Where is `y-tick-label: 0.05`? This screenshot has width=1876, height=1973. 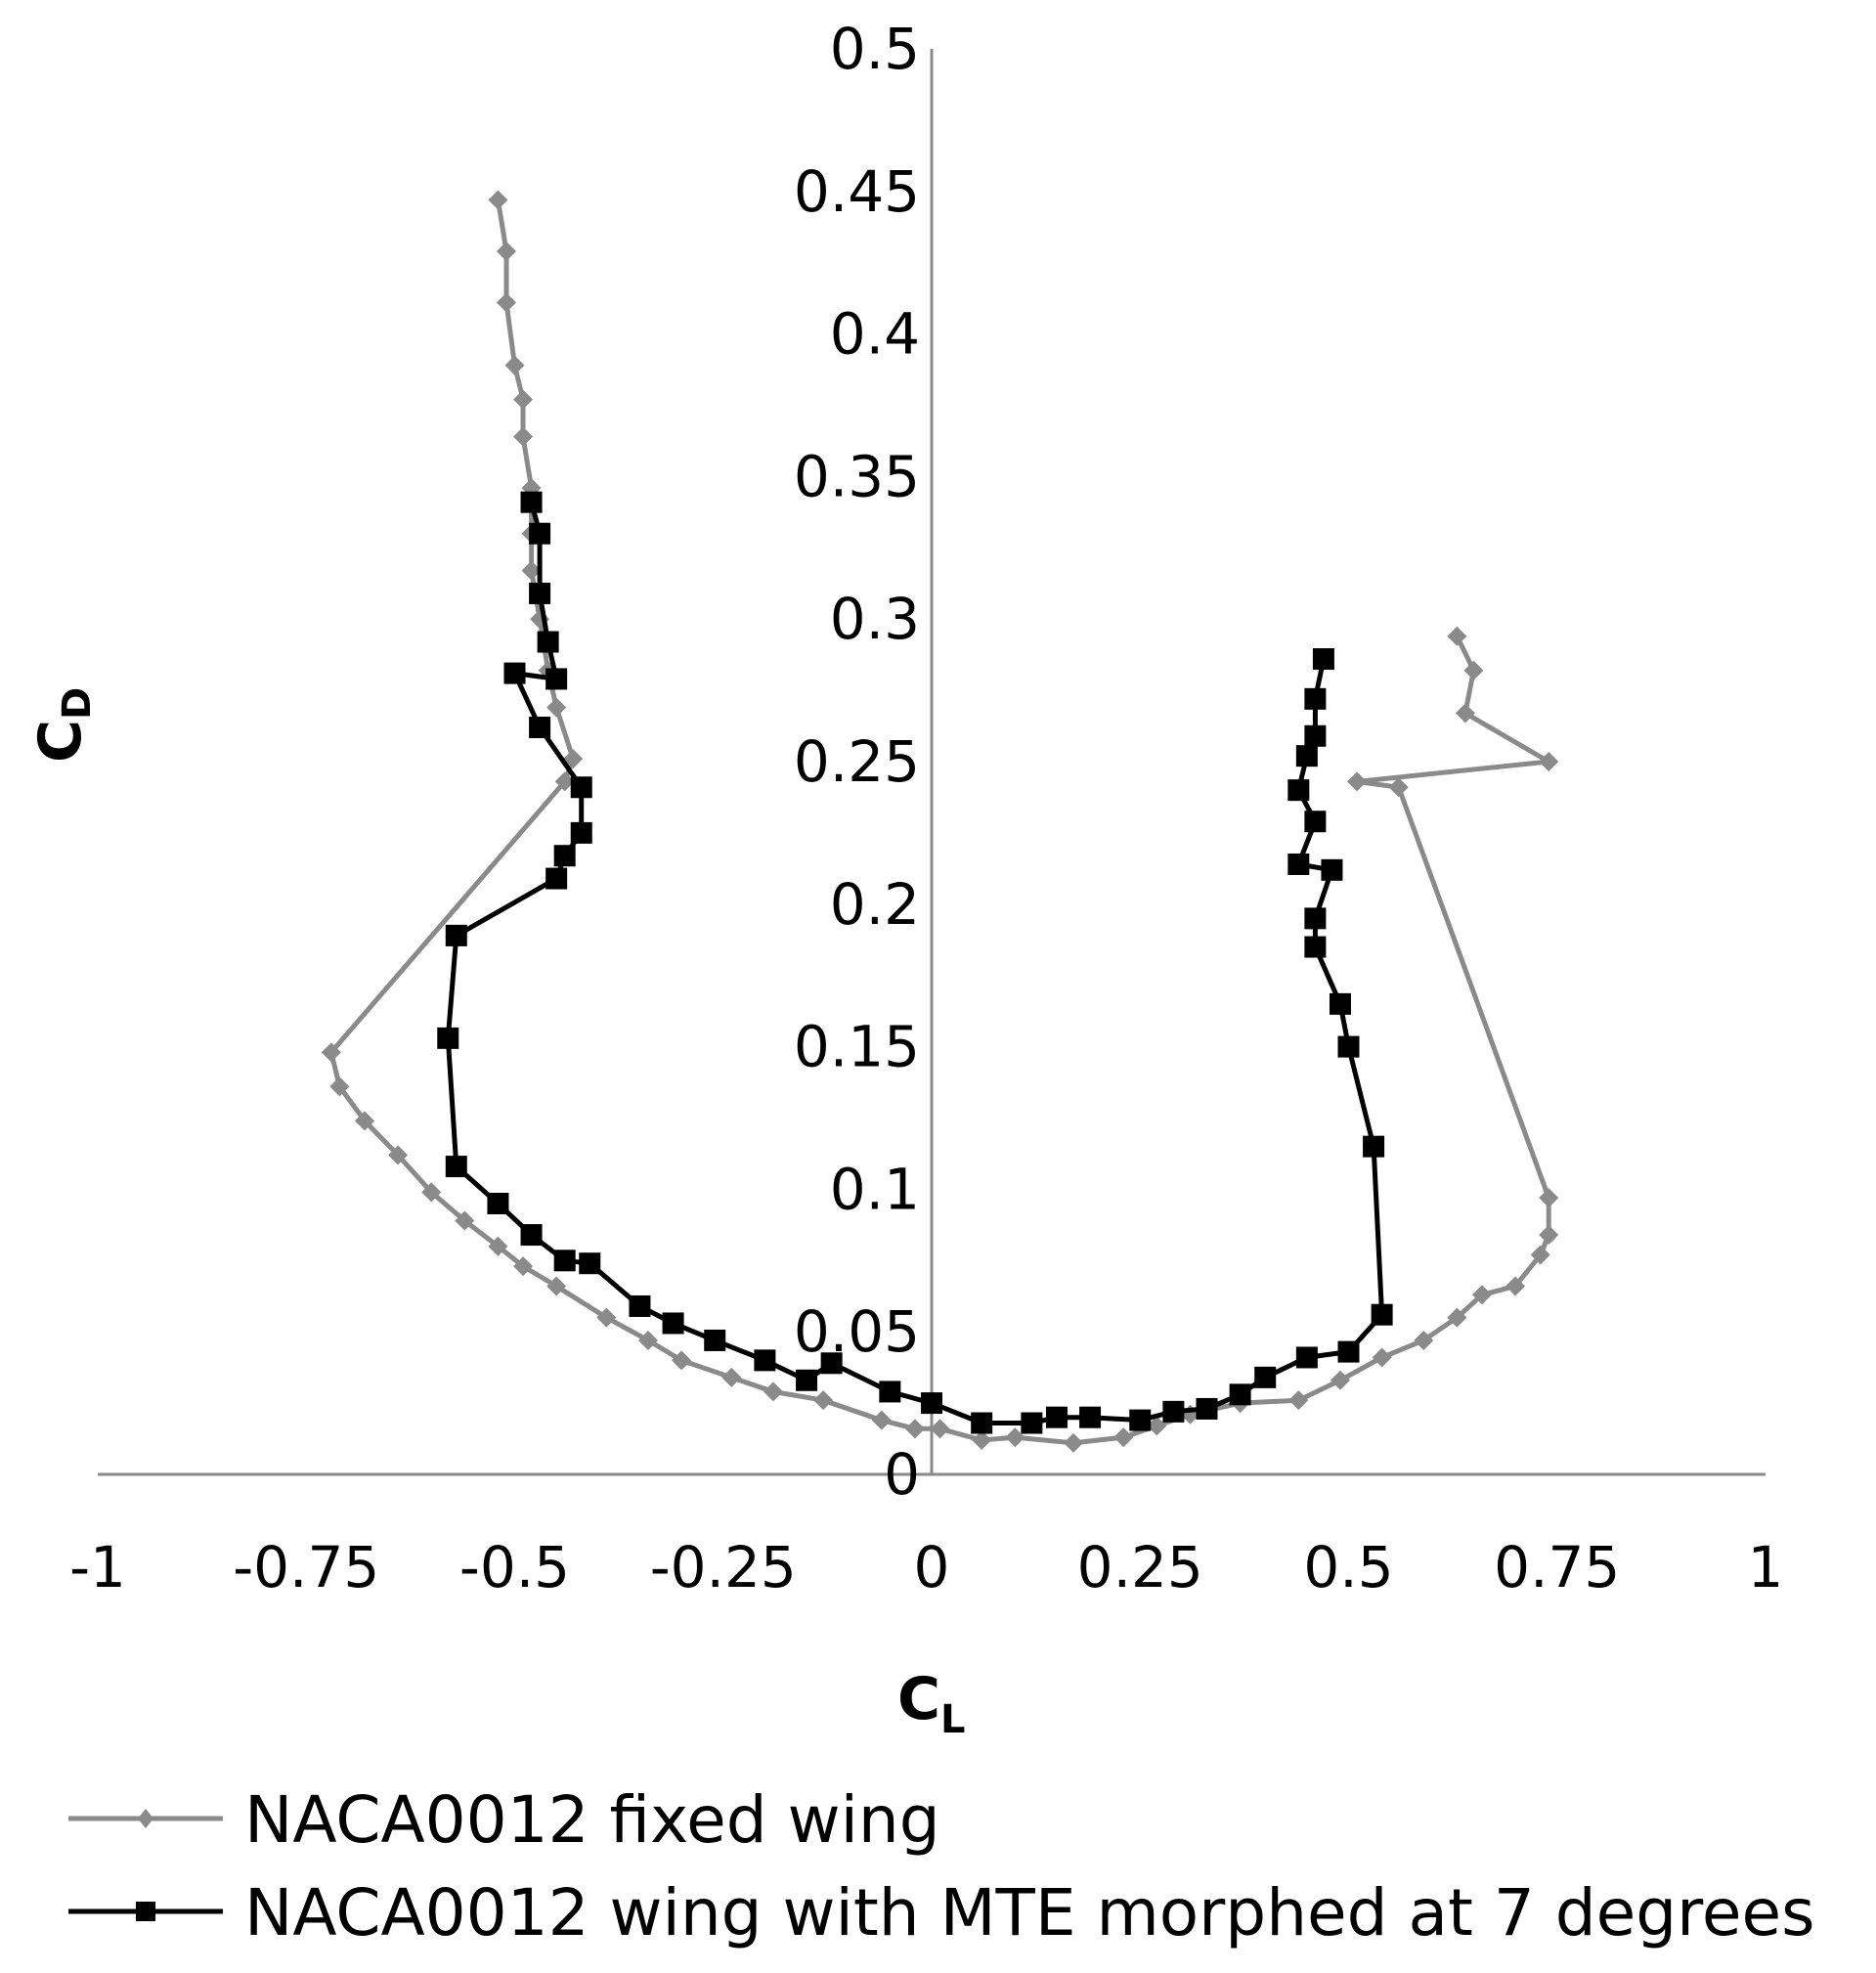
y-tick-label: 0.05 is located at coordinates (857, 1332).